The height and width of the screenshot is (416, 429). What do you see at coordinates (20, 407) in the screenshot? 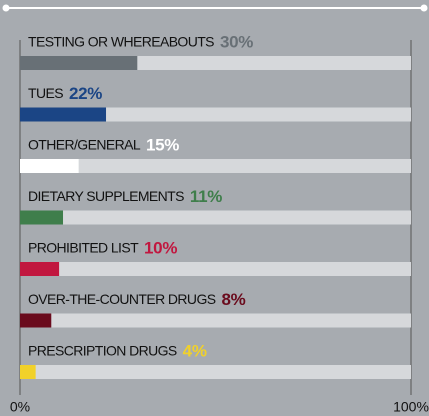
I see `x-tick-label: 0%` at bounding box center [20, 407].